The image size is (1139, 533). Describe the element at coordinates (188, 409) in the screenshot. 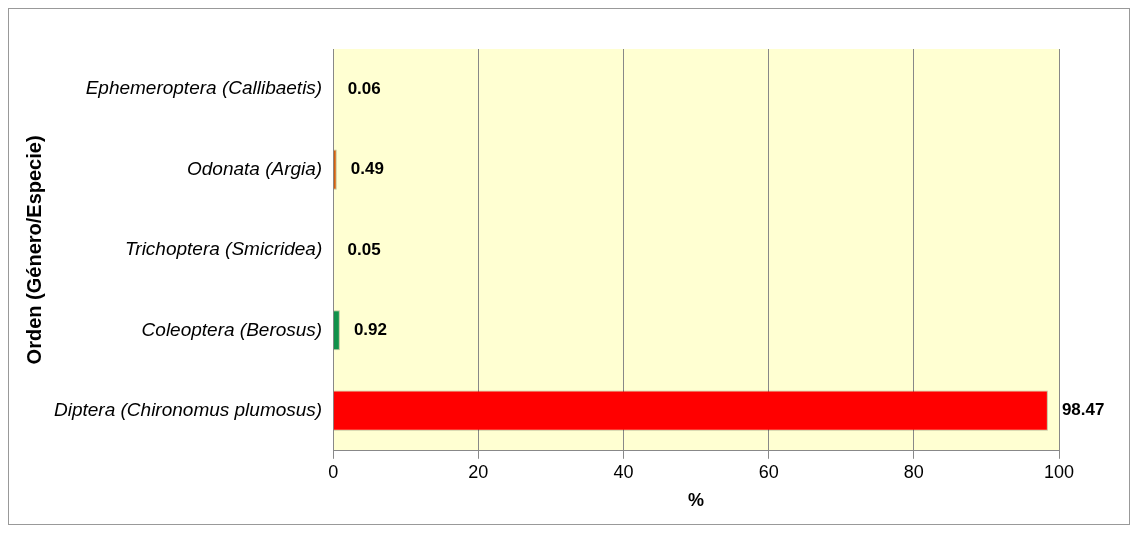

I see `y-tick-label: Diptera (Chironomus plumosus)` at that location.